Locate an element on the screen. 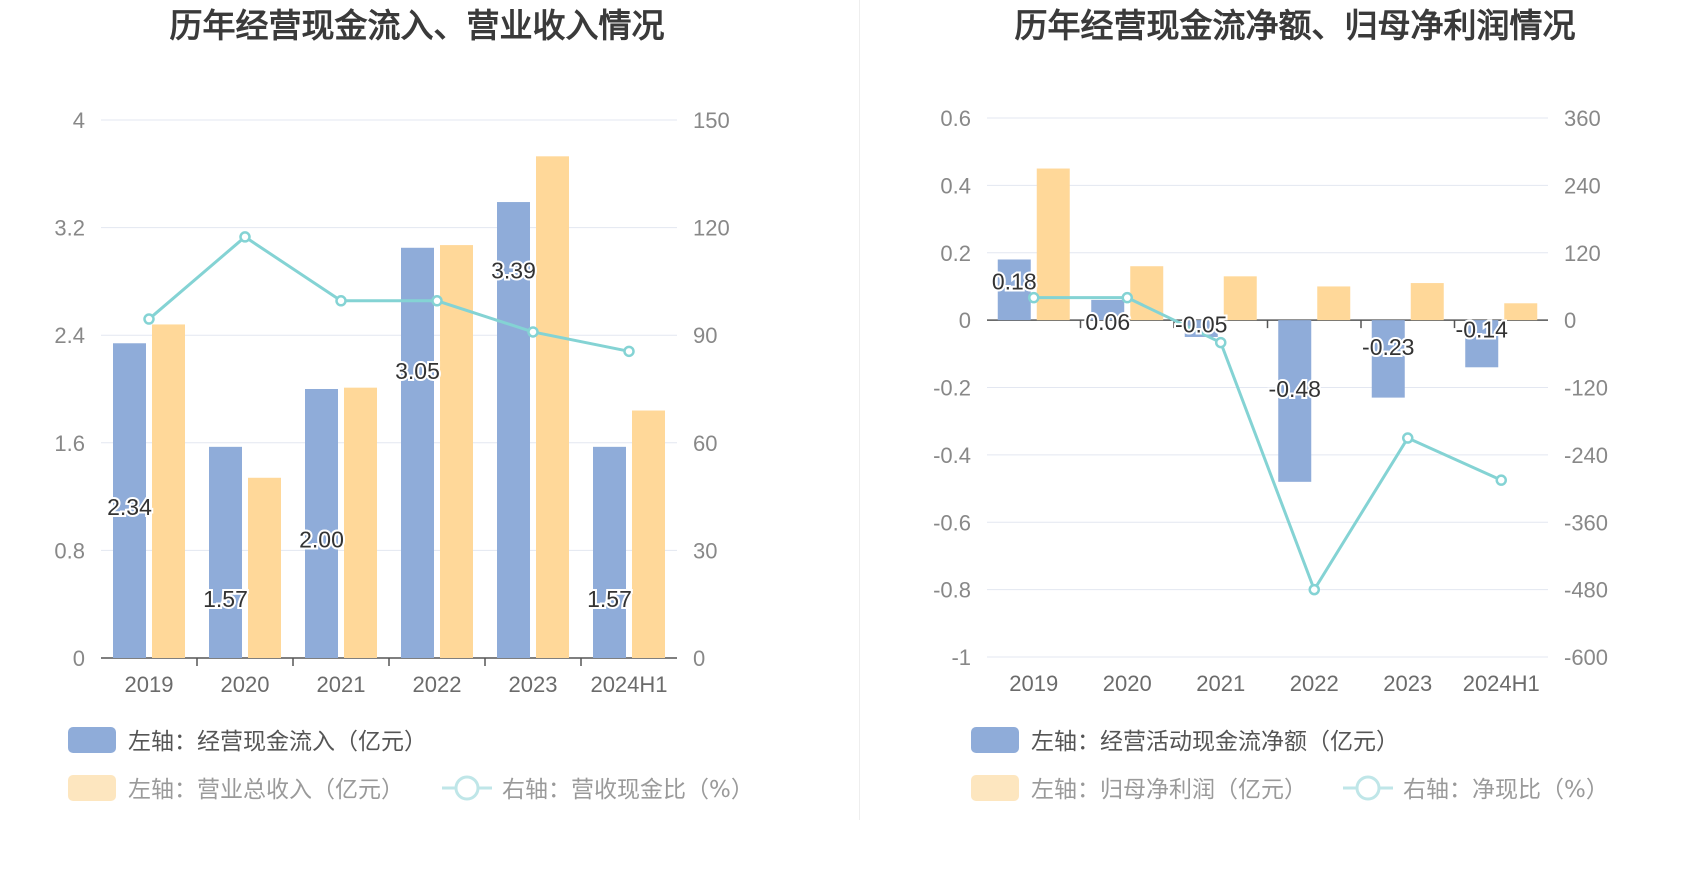 The width and height of the screenshot is (1700, 874). y-left-tick: -0.8 is located at coordinates (952, 590).